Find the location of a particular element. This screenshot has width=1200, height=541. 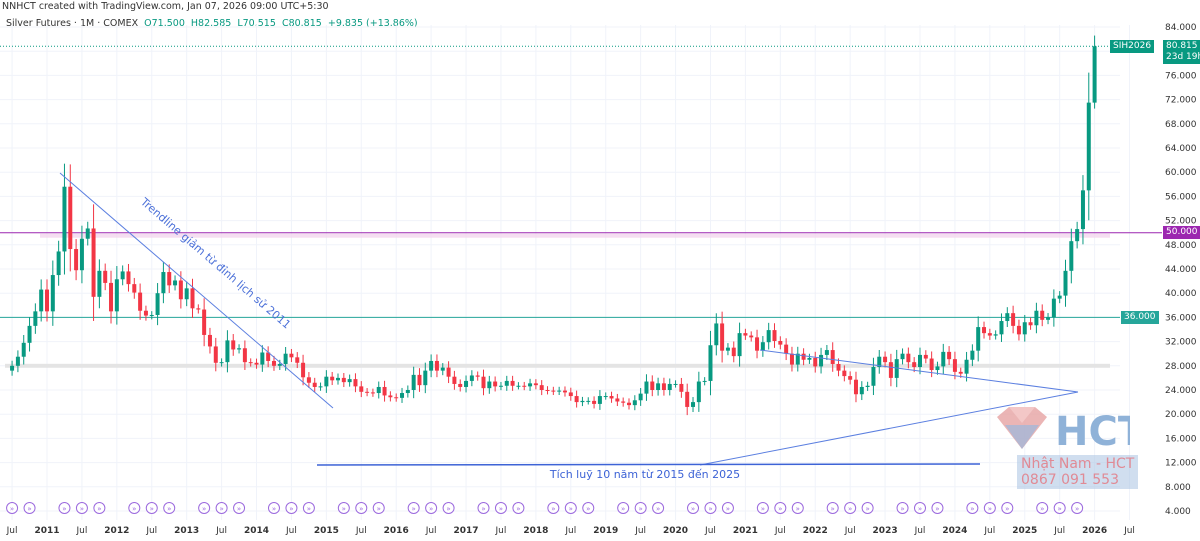

y-tick-label: 52.000 is located at coordinates (1181, 222).